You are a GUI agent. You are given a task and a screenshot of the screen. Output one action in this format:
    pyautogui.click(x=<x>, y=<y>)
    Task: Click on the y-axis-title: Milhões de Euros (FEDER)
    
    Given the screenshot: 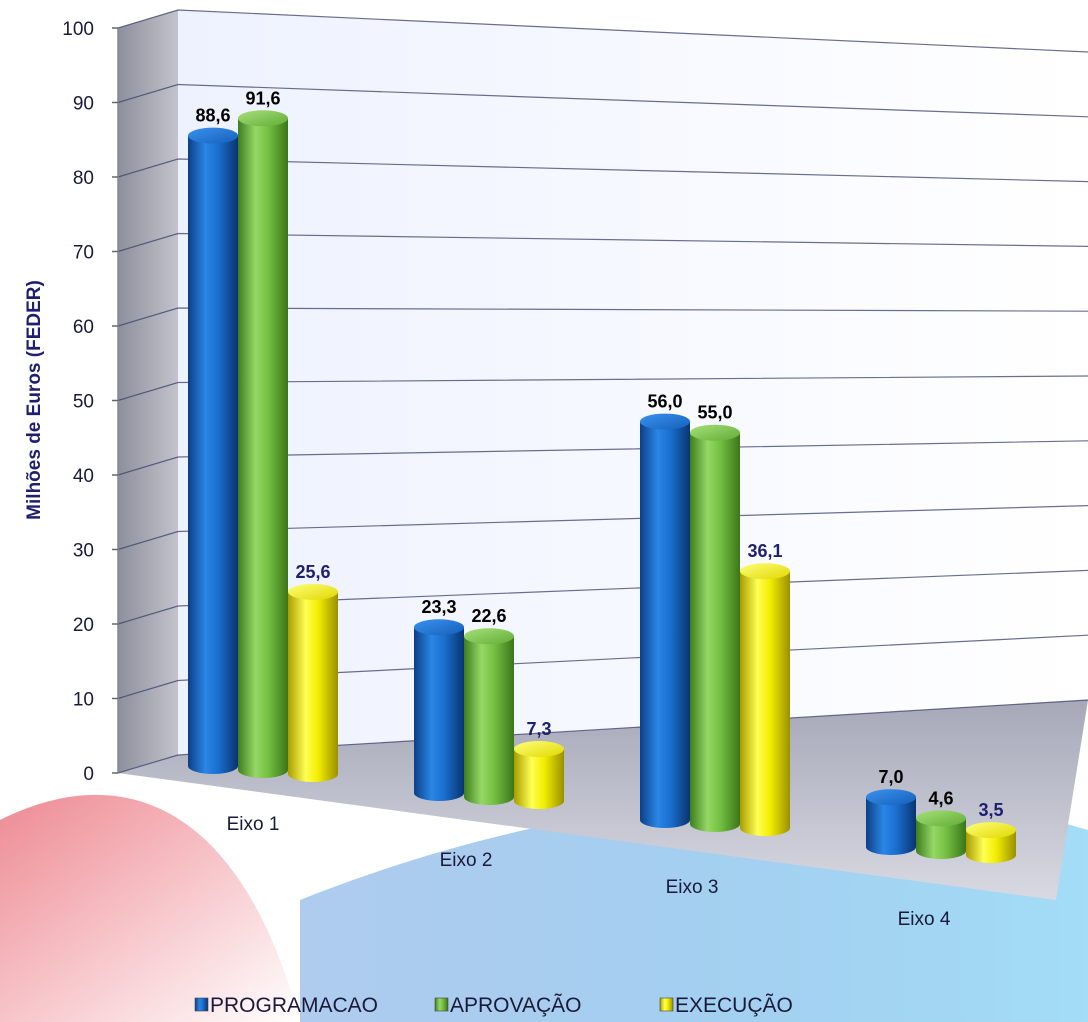 What is the action you would take?
    pyautogui.click(x=34, y=400)
    